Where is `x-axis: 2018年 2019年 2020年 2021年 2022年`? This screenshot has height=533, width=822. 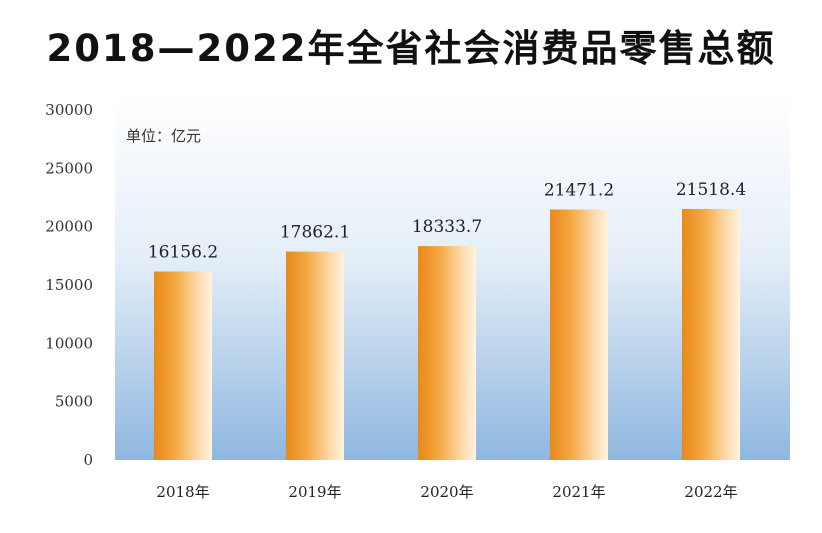
x-axis: 2018年 2019年 2020年 2021年 2022年 is located at coordinates (446, 492).